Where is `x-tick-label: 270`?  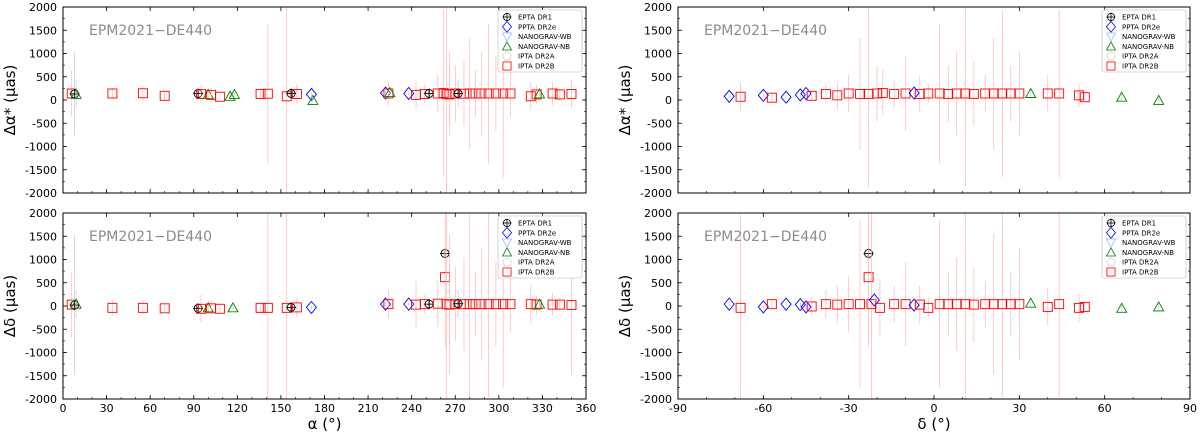
x-tick-label: 270 is located at coordinates (455, 408).